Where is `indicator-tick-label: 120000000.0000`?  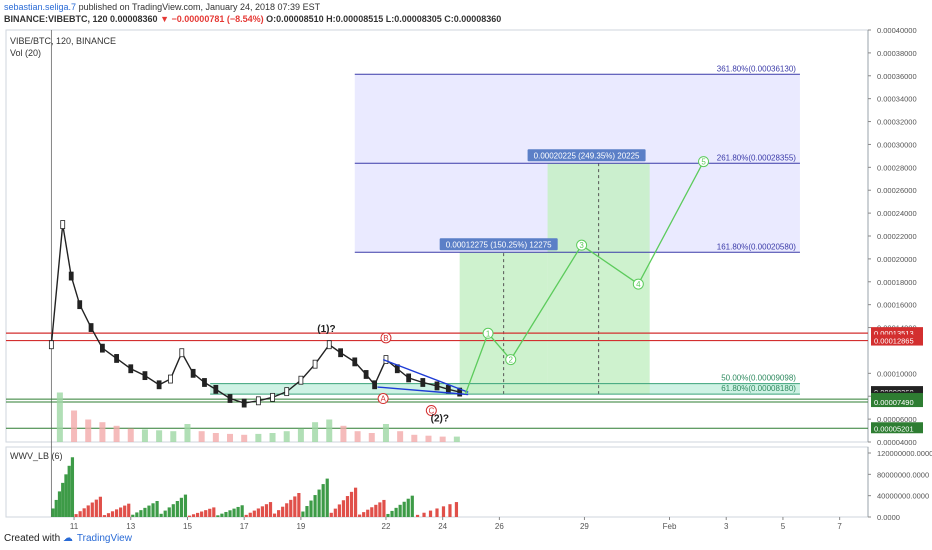 indicator-tick-label: 120000000.0000 is located at coordinates (904, 453).